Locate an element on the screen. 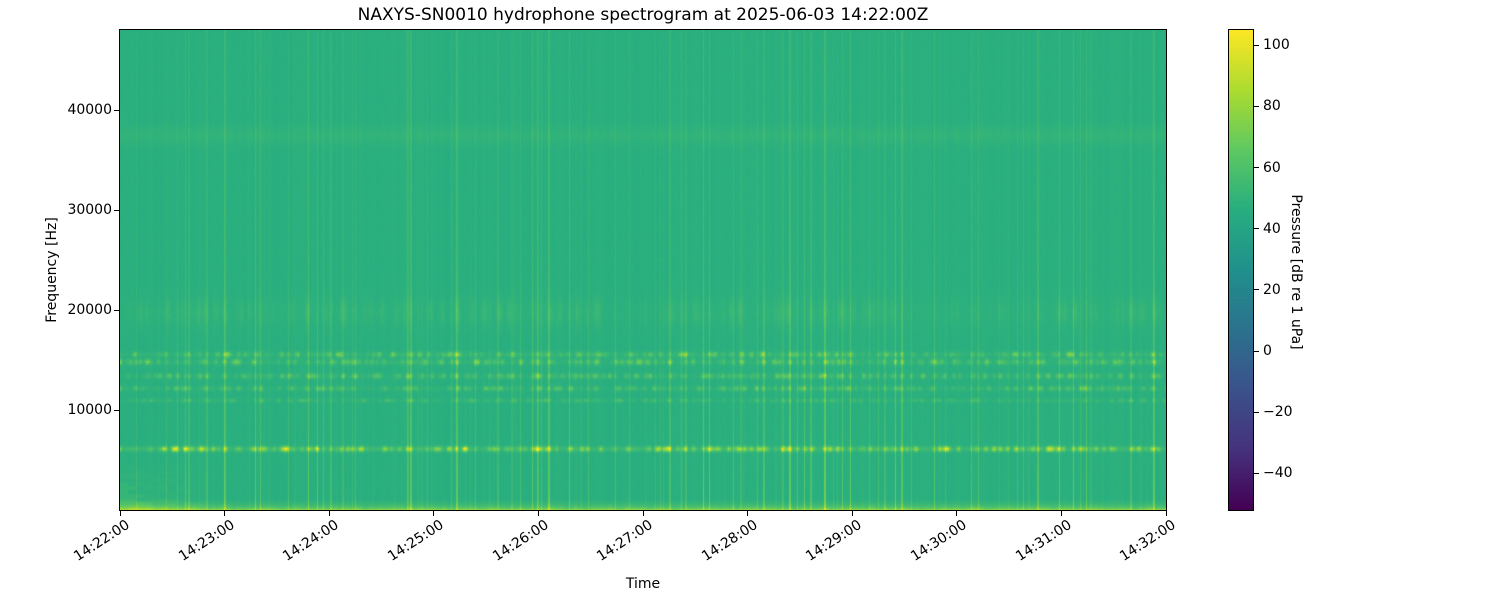  x-tick-label-text: 14:22:00 is located at coordinates (102, 541).